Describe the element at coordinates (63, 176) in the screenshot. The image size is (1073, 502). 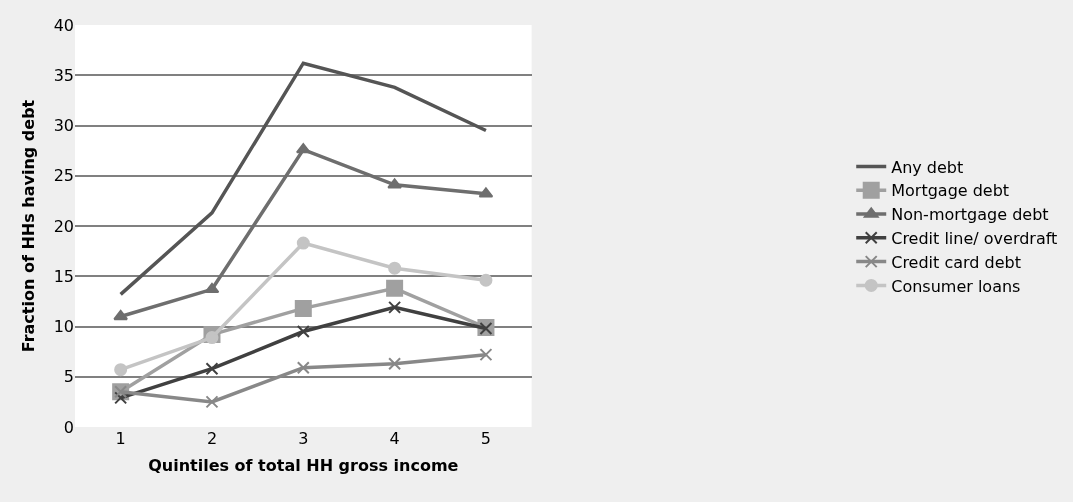
I see `y-tick-label: 25` at that location.